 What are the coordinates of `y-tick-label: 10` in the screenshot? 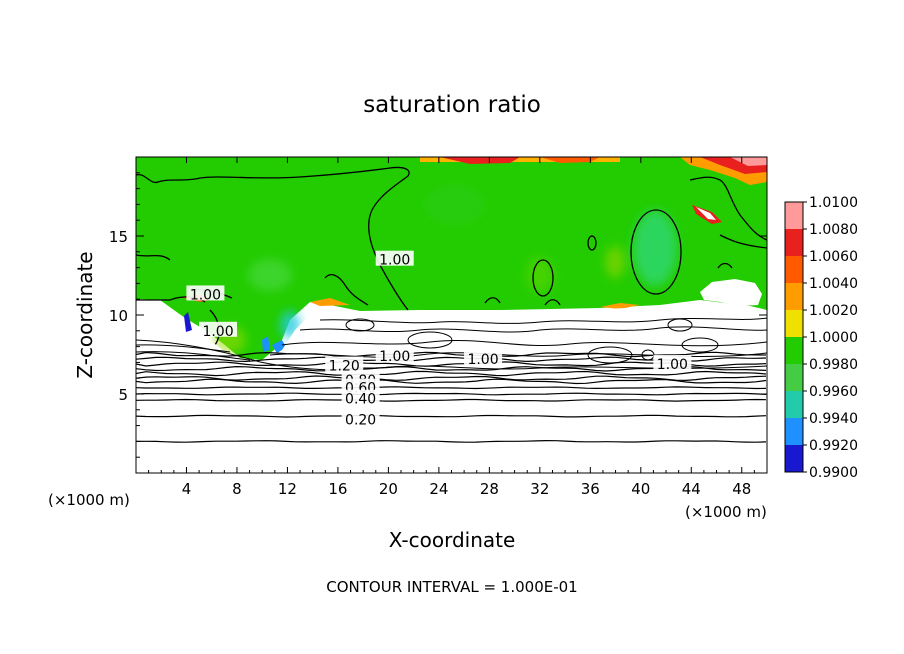 It's located at (118, 316).